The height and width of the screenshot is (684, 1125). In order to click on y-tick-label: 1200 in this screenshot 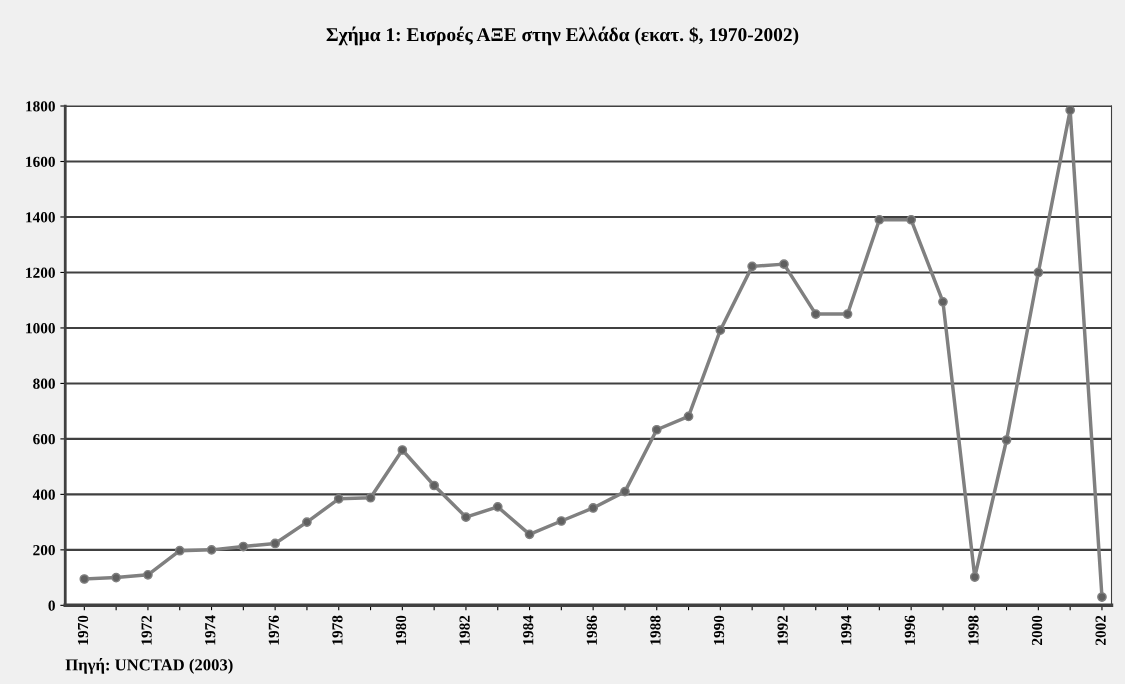, I will do `click(40, 272)`.